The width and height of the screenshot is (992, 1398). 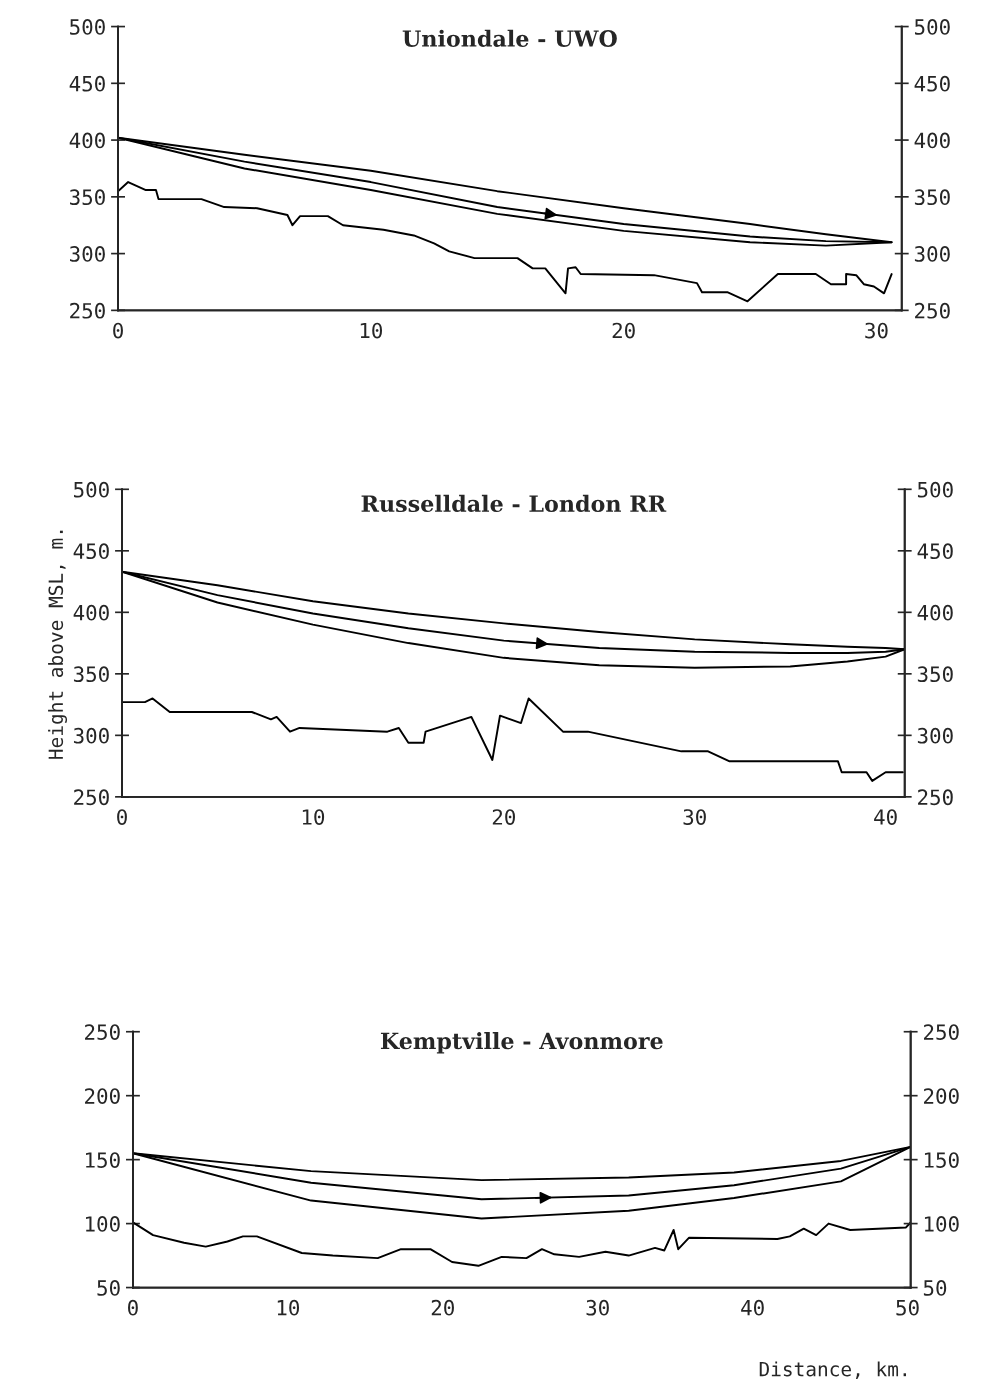 I want to click on x-axis-title: Distance, km., so click(x=832, y=1370).